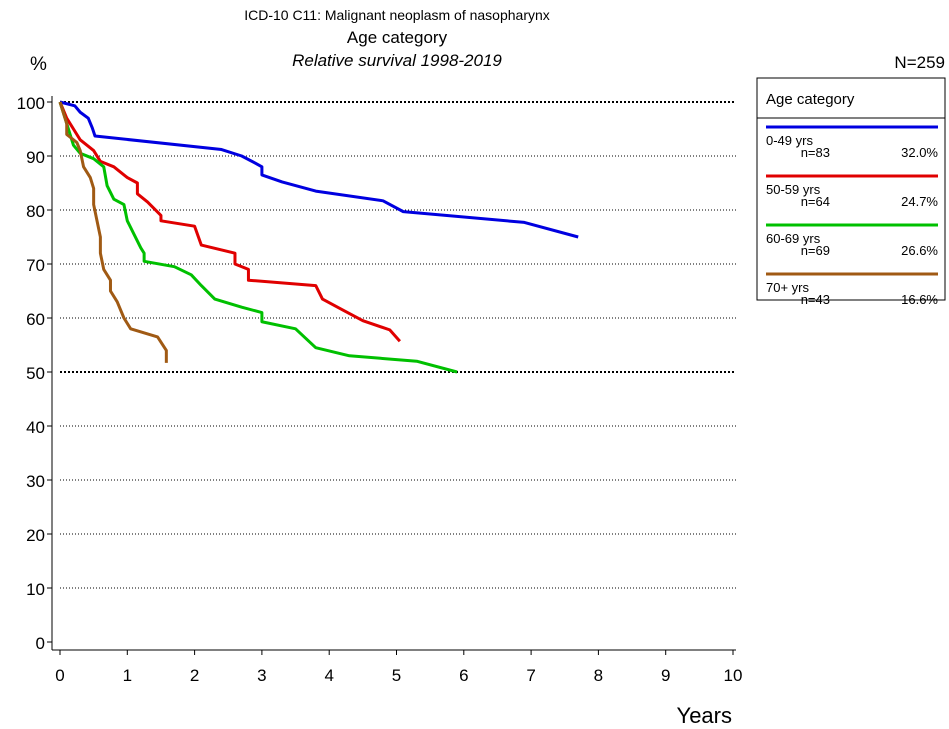 Image resolution: width=949 pixels, height=729 pixels. Describe the element at coordinates (194, 675) in the screenshot. I see `x-tick-label: 2` at that location.